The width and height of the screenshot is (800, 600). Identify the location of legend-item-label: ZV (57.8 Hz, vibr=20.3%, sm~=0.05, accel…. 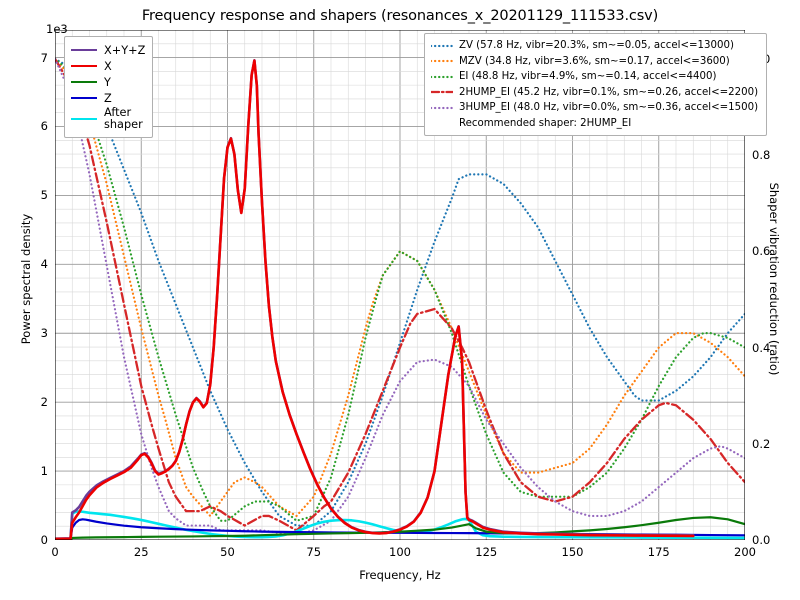
(596, 46).